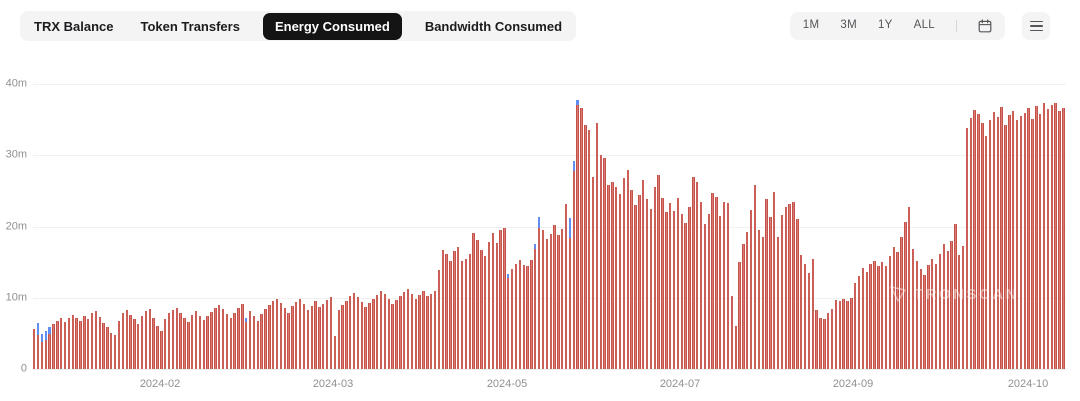 This screenshot has height=401, width=1080. What do you see at coordinates (1036, 21) in the screenshot?
I see `hamburger-line` at bounding box center [1036, 21].